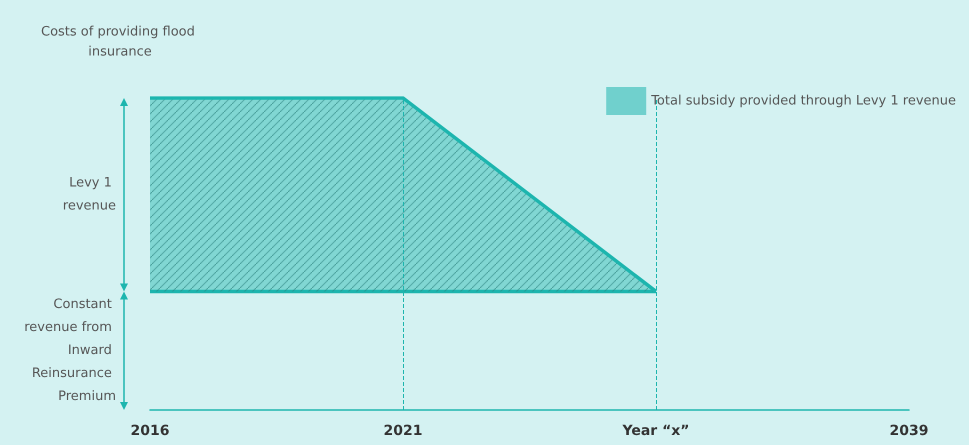 The image size is (969, 445). What do you see at coordinates (70, 350) in the screenshot?
I see `text: Constant revenue from Inward Reinsurance Premium` at bounding box center [70, 350].